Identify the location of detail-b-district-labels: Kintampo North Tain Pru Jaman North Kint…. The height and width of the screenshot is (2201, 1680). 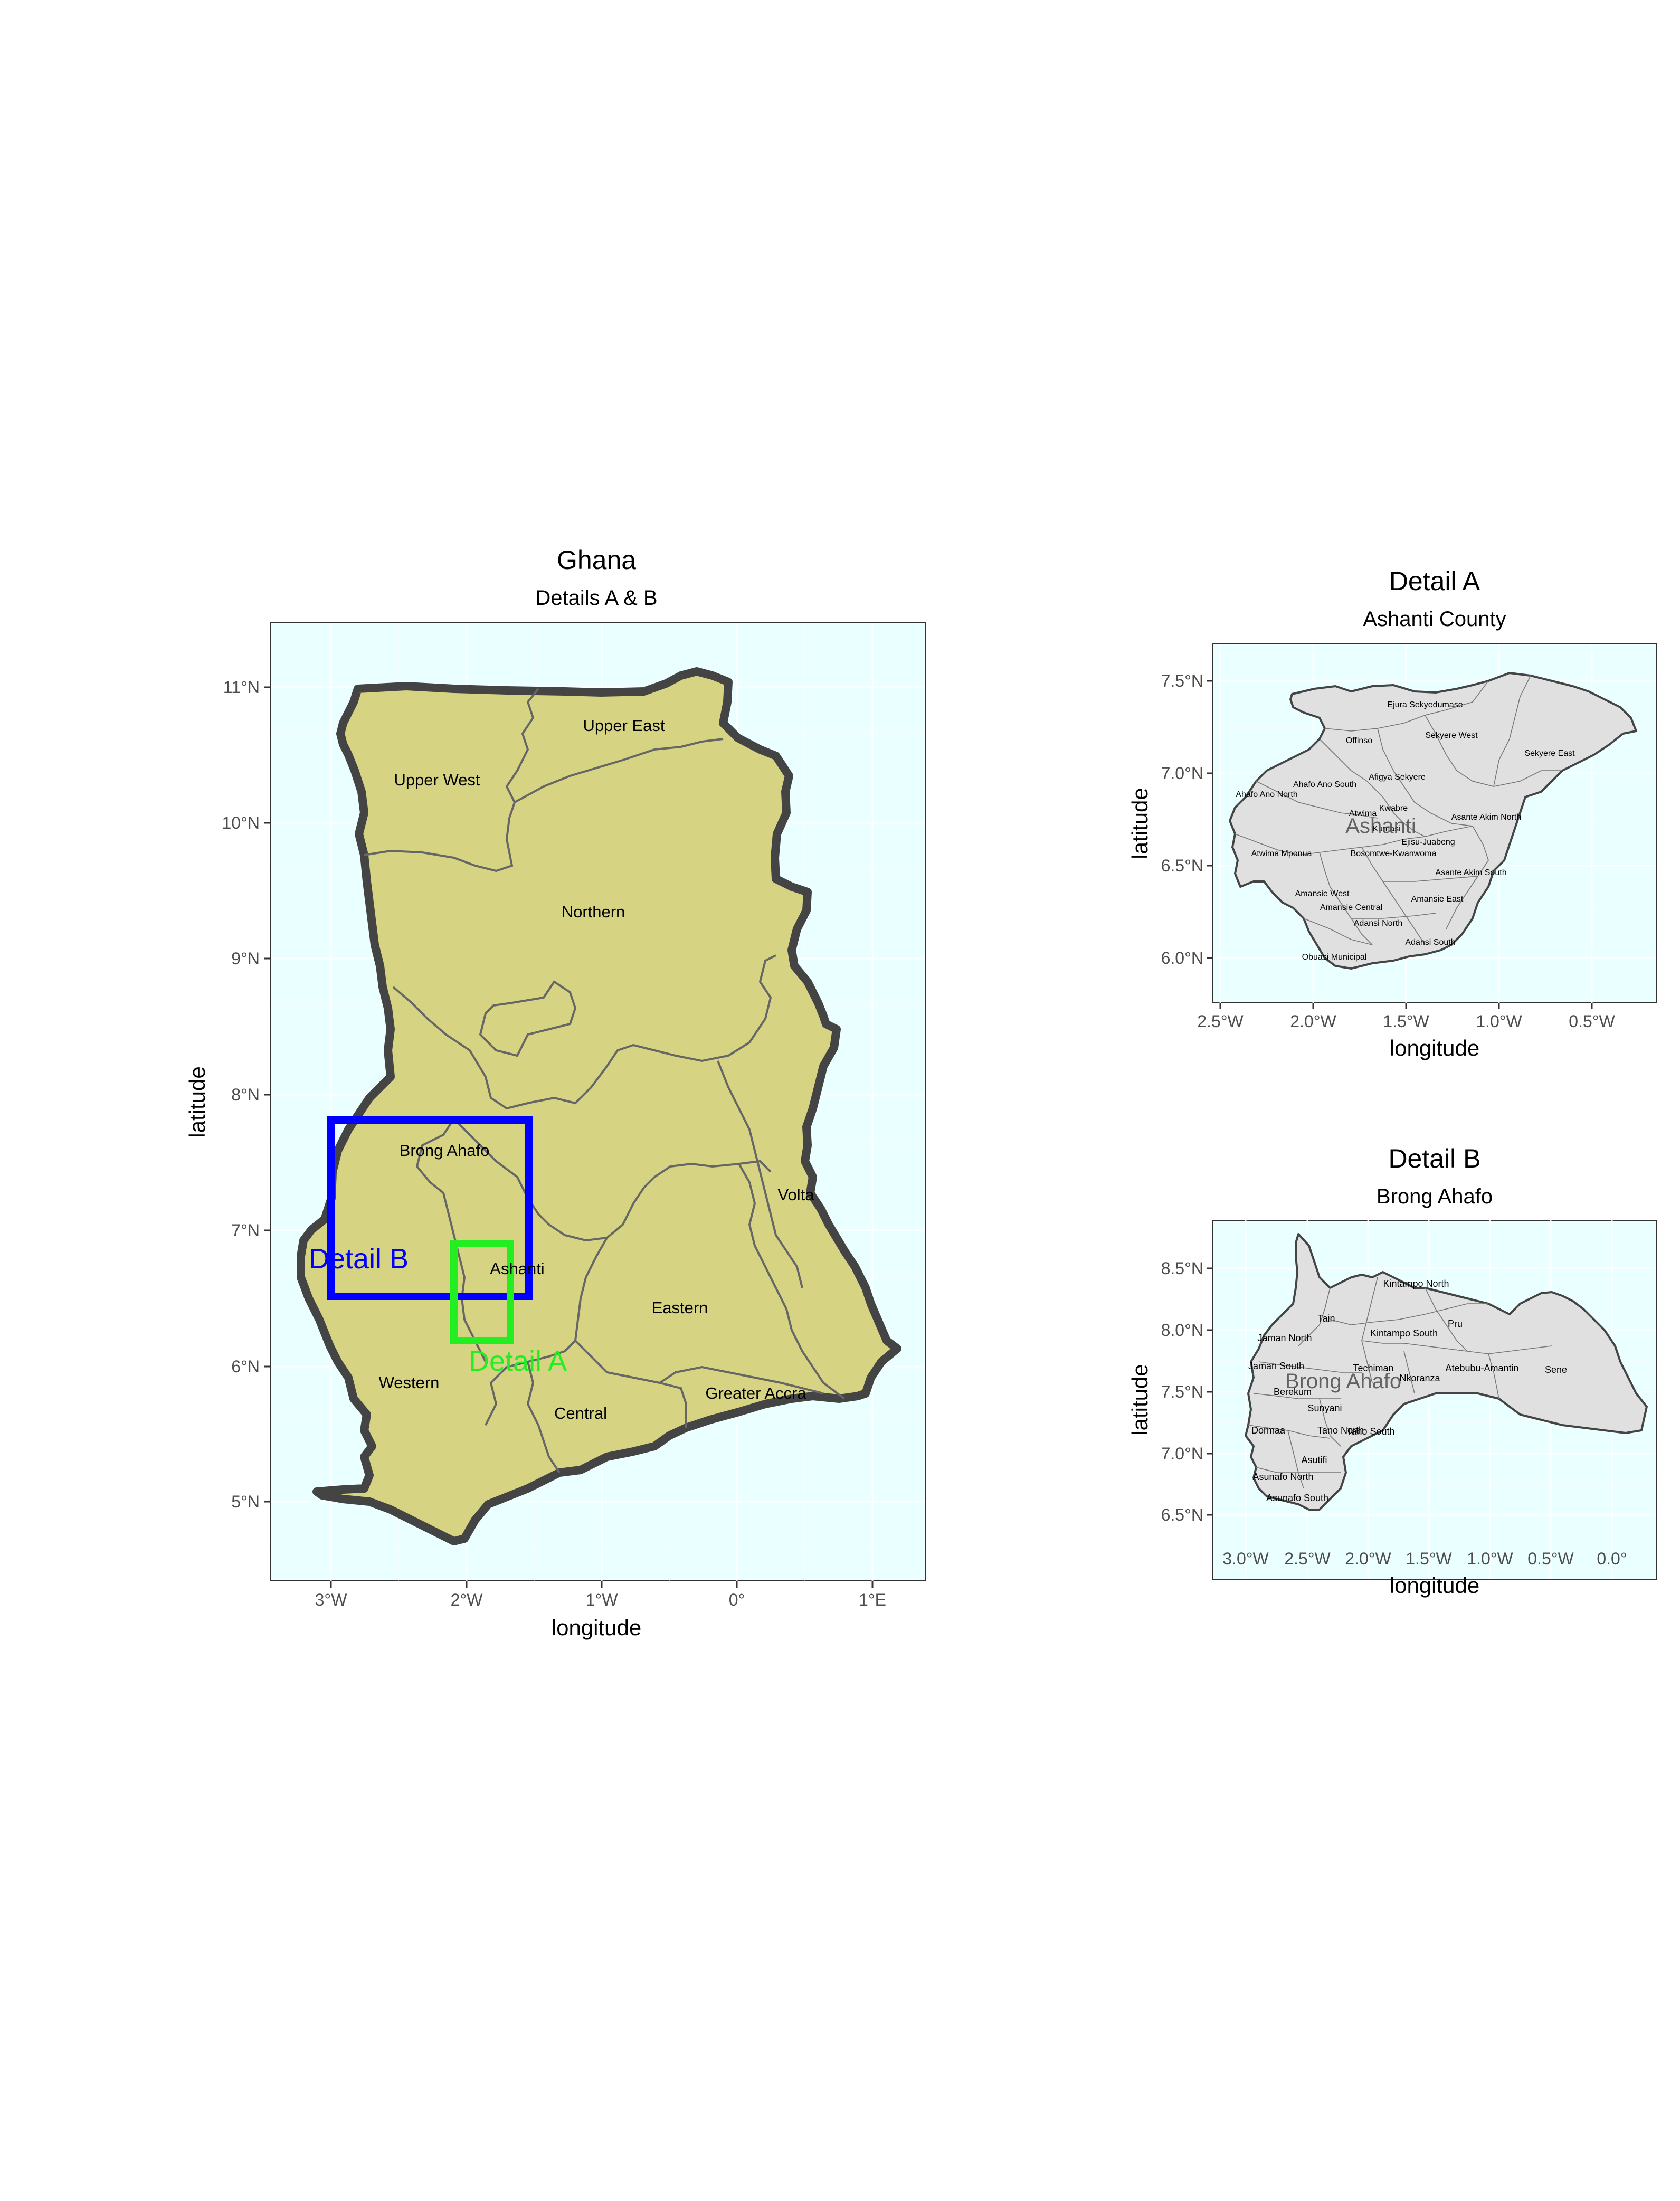
(1407, 1390).